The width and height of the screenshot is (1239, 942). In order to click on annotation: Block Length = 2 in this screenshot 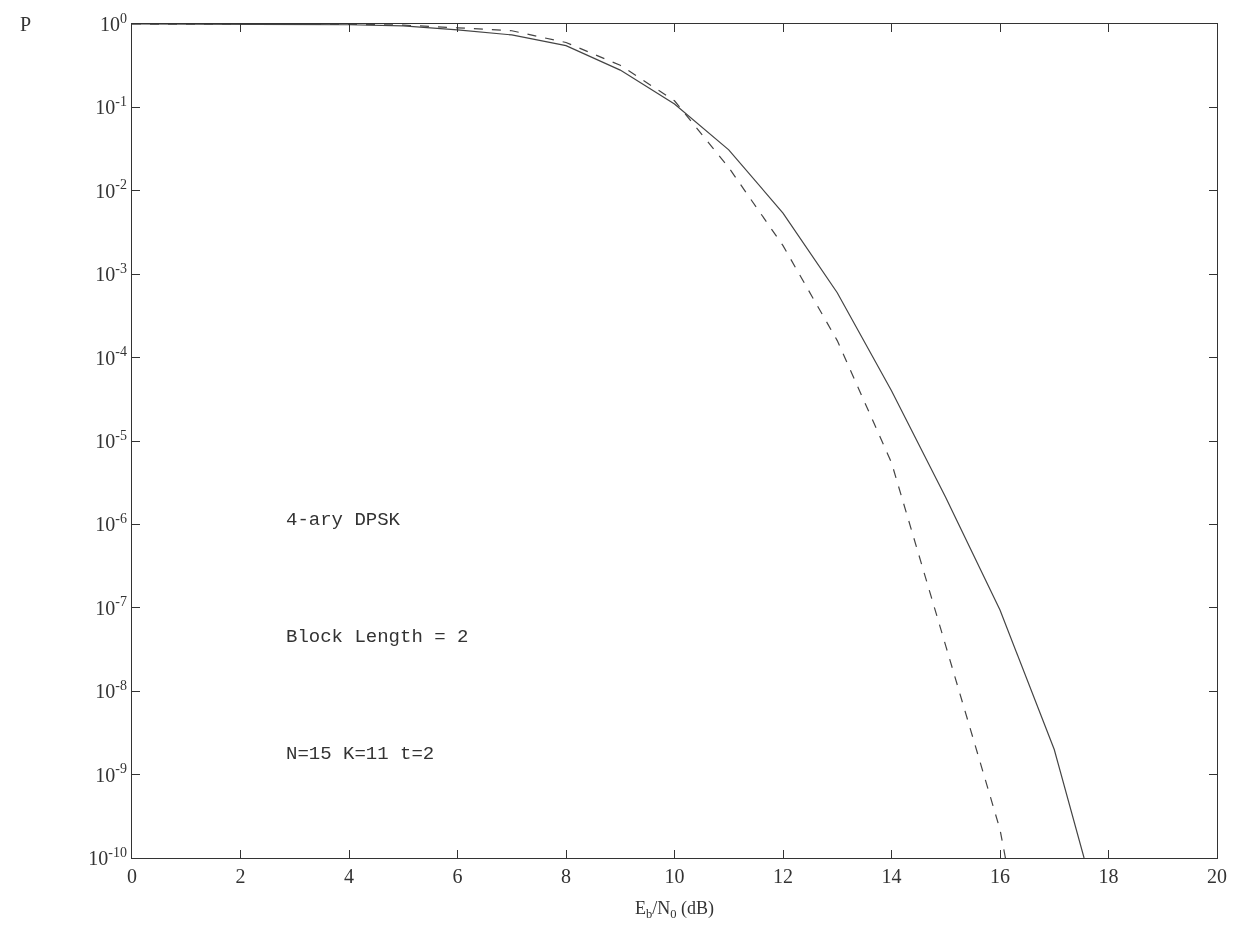, I will do `click(377, 637)`.